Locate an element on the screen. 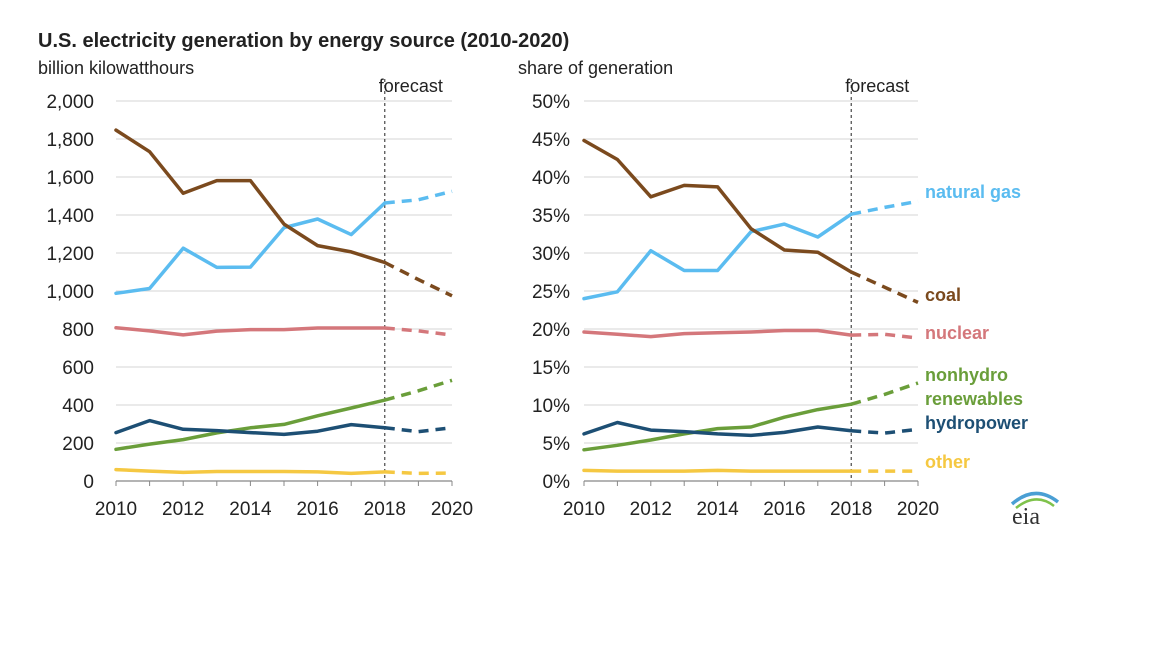  y-tick-label: 5% is located at coordinates (557, 444).